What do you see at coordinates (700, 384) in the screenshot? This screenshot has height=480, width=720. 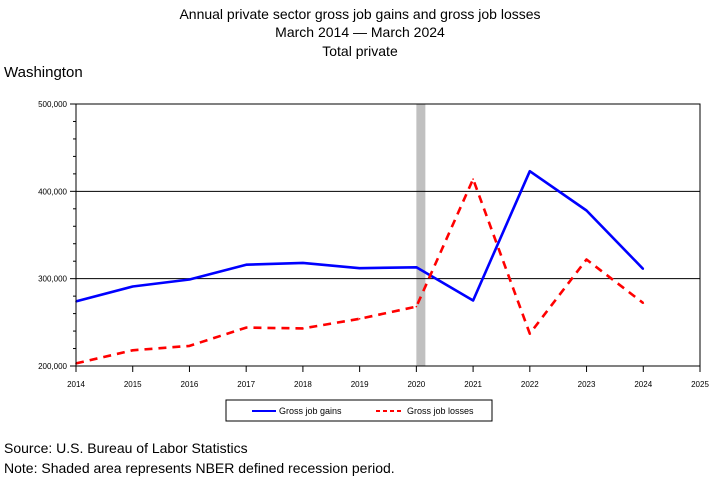 I see `x-tick-label: 2025` at bounding box center [700, 384].